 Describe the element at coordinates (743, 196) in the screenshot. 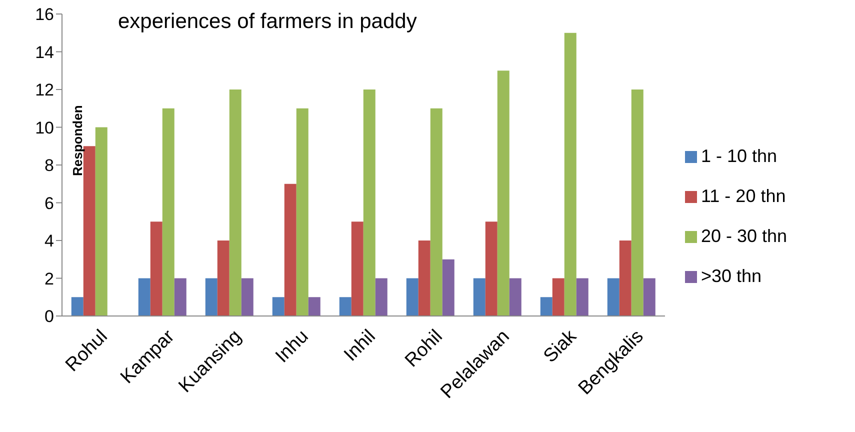

I see `legend-label: 11 - 20 thn` at that location.